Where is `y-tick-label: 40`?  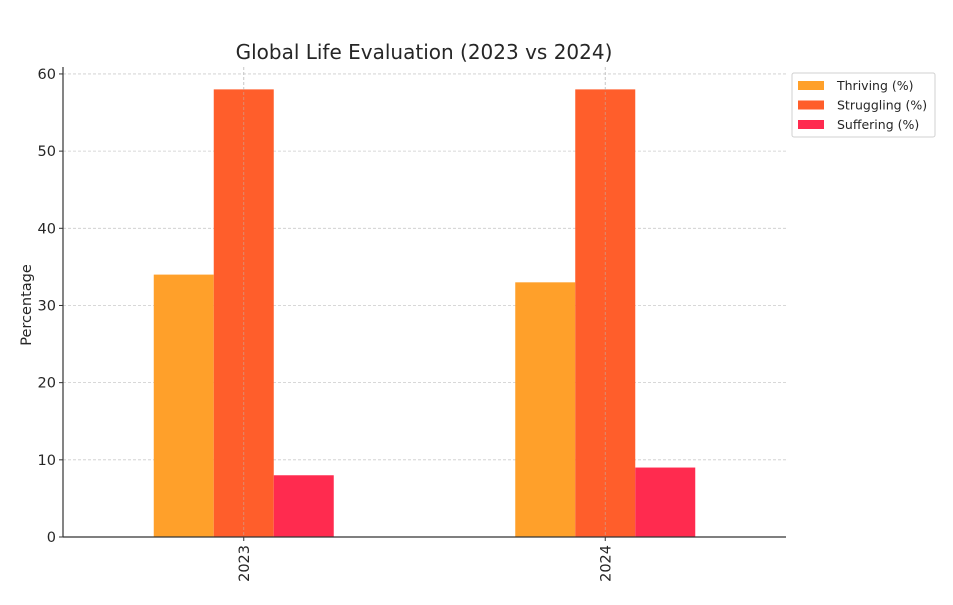
y-tick-label: 40 is located at coordinates (47, 229).